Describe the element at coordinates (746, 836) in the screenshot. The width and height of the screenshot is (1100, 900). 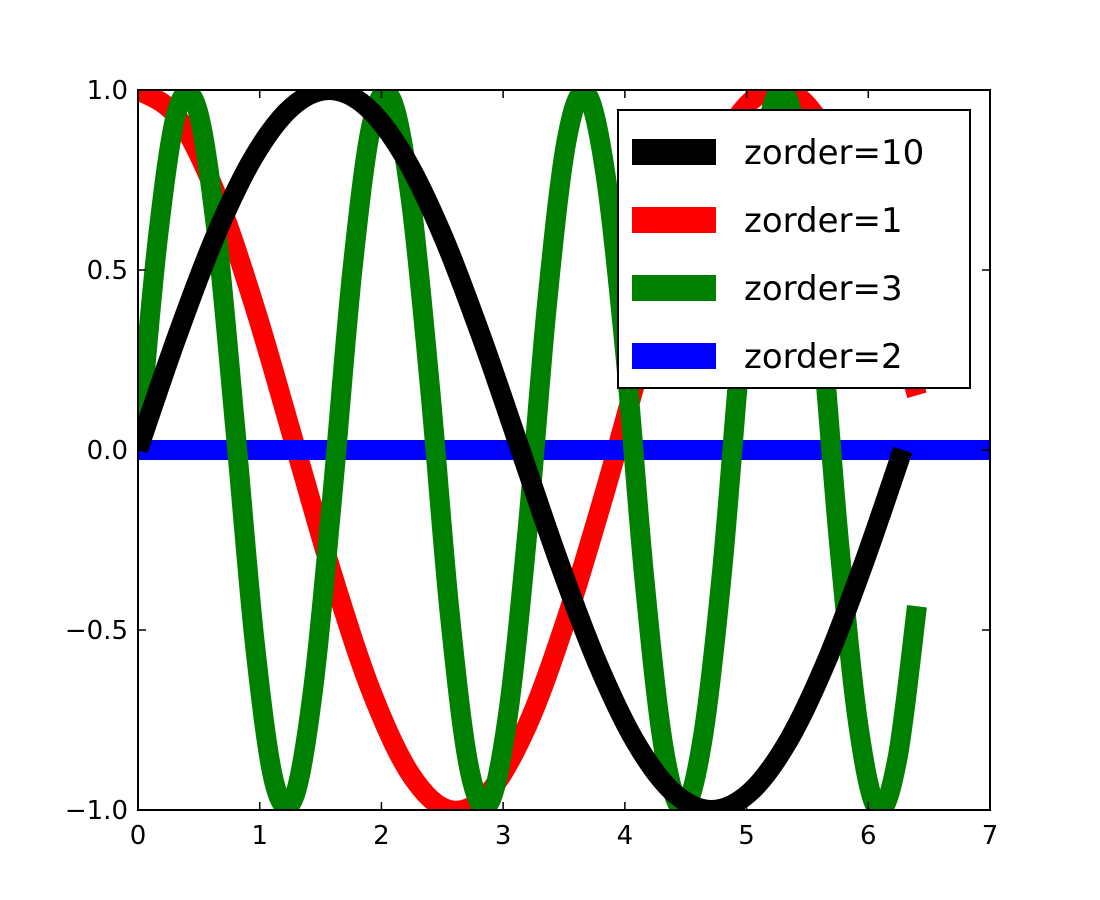
I see `x-tick-label: 5` at that location.